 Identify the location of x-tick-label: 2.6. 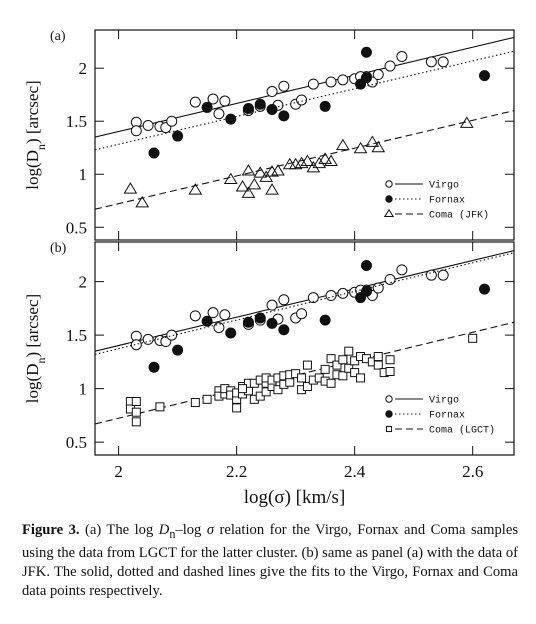
(472, 471).